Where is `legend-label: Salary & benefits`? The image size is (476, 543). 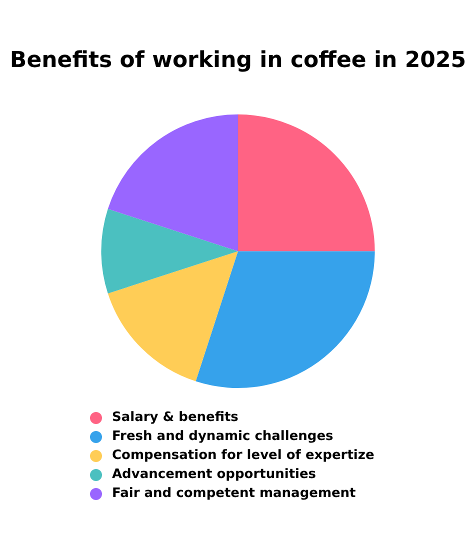 legend-label: Salary & benefits is located at coordinates (175, 417).